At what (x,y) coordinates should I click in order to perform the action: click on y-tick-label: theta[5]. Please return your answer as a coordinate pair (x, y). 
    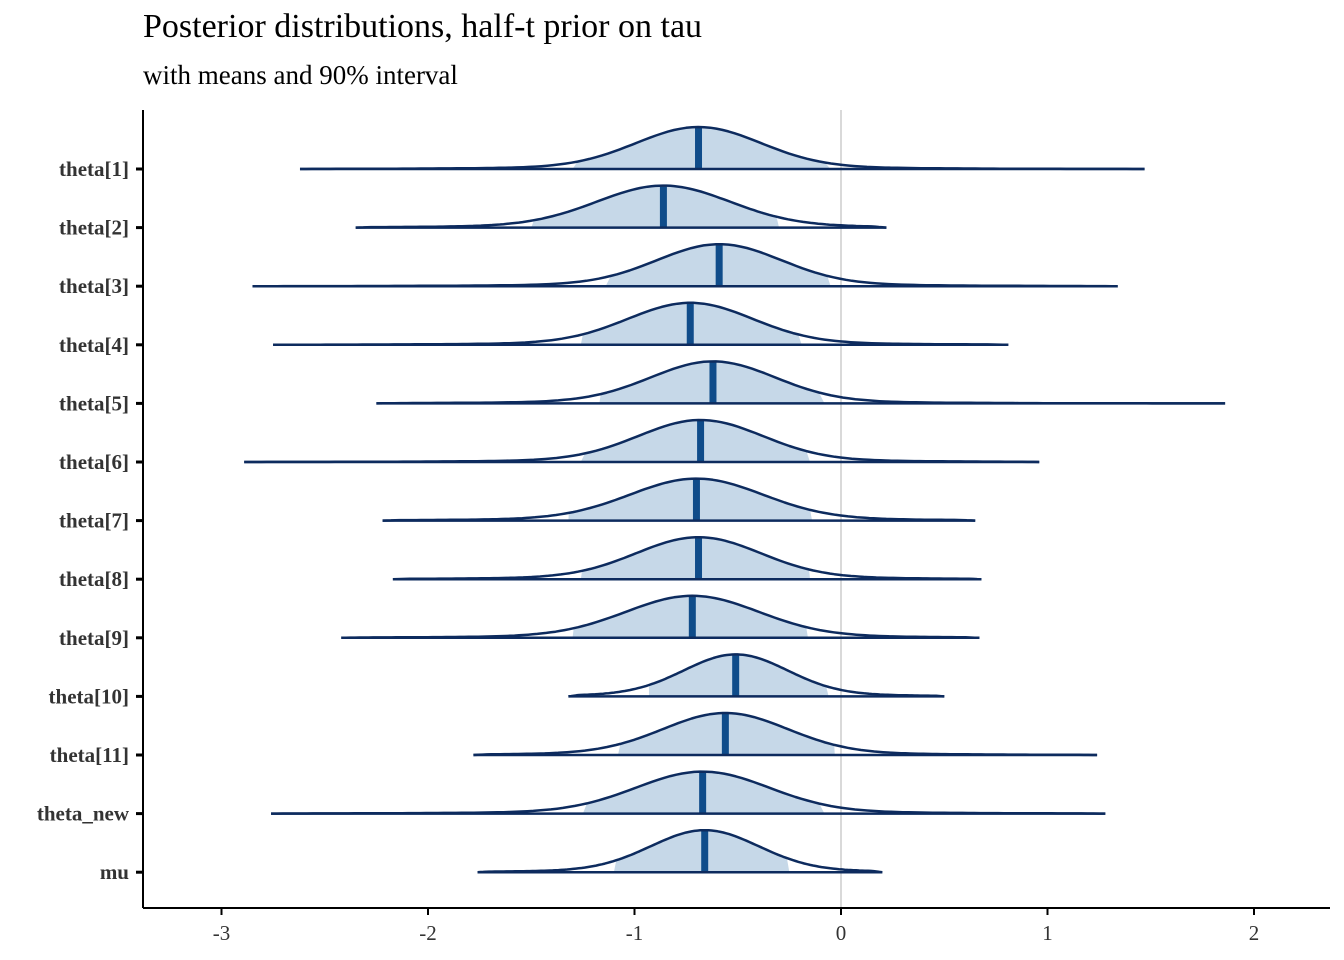
    Looking at the image, I should click on (94, 403).